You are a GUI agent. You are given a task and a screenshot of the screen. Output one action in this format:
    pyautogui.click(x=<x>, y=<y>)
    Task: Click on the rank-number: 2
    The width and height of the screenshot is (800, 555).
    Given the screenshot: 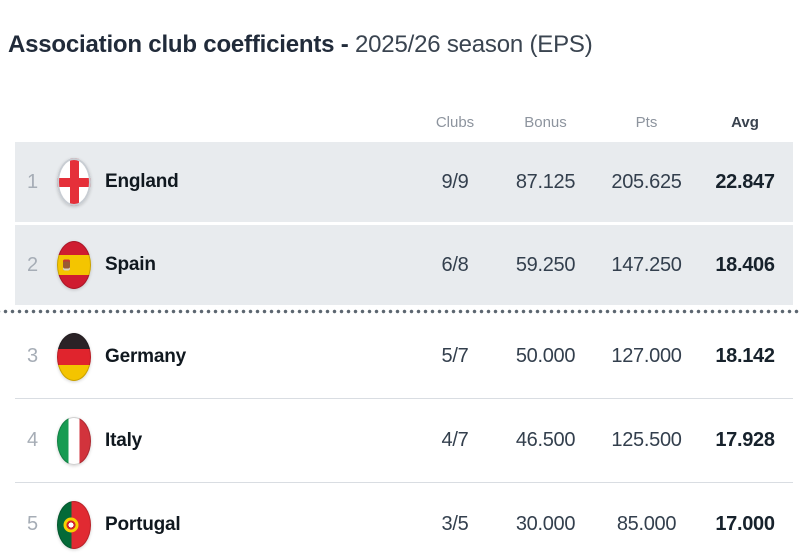 What is the action you would take?
    pyautogui.click(x=33, y=264)
    